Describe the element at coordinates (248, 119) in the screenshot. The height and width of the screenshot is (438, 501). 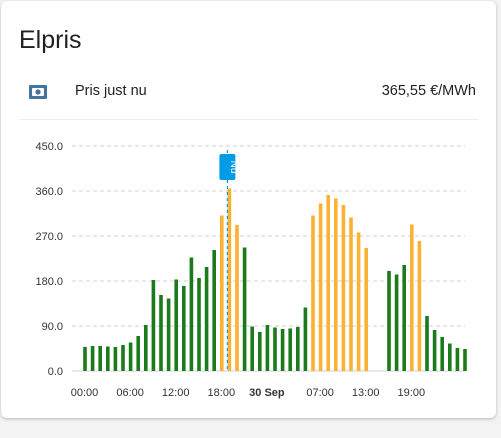
I see `divider` at that location.